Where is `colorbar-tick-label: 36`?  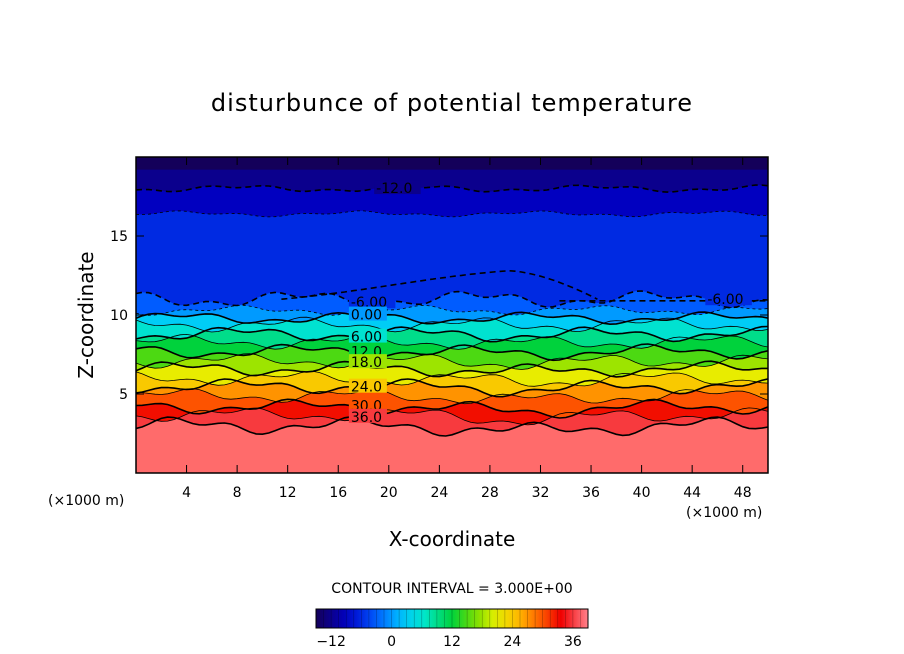 colorbar-tick-label: 36 is located at coordinates (573, 642).